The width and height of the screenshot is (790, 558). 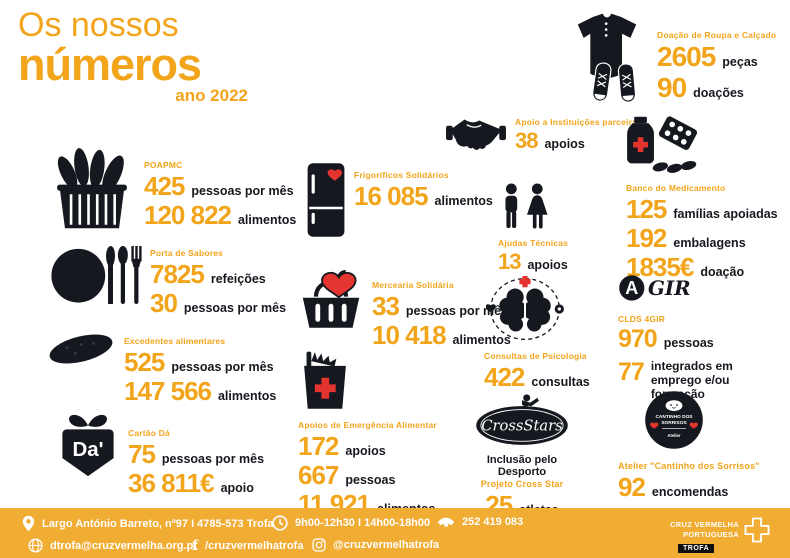 I want to click on stat-value: 125, so click(x=646, y=209).